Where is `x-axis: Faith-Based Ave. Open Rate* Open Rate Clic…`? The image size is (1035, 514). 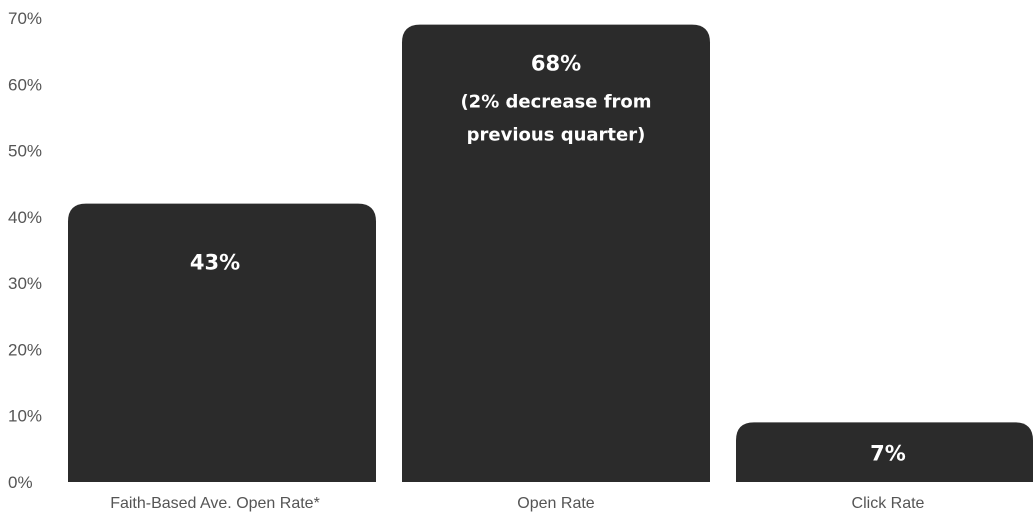 x-axis: Faith-Based Ave. Open Rate* Open Rate Clic… is located at coordinates (517, 503).